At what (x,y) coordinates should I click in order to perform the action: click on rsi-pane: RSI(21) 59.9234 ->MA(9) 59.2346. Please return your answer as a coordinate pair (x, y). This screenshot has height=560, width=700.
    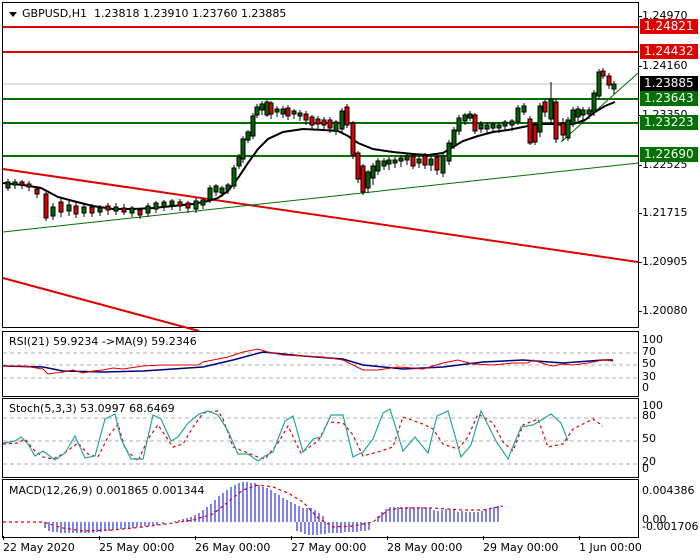
    Looking at the image, I should click on (320, 364).